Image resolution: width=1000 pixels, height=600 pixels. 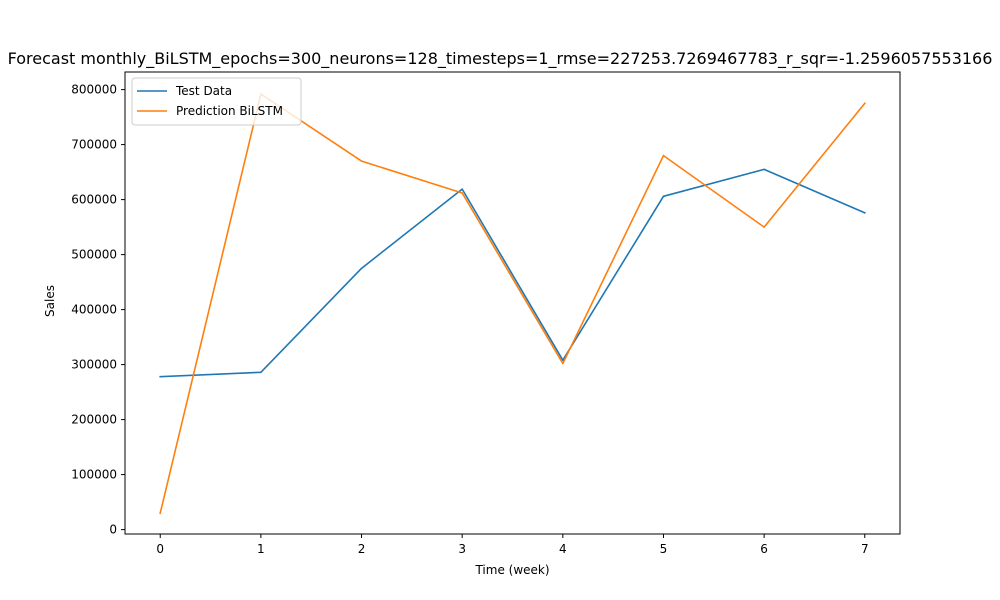 I want to click on legend: Test Data Prediction BiLSTM, so click(x=216, y=101).